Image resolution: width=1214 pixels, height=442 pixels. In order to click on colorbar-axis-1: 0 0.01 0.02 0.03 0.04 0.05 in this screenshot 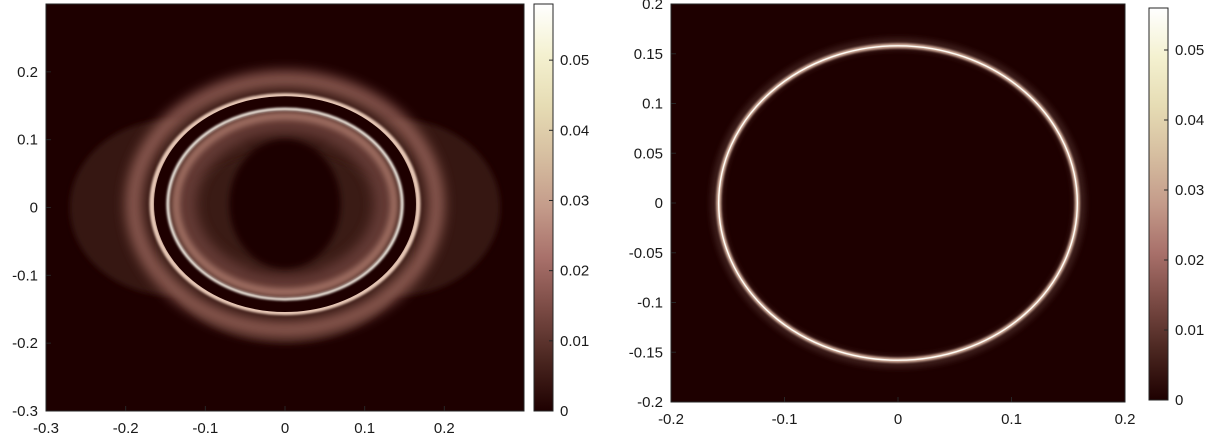, I will do `click(569, 236)`.